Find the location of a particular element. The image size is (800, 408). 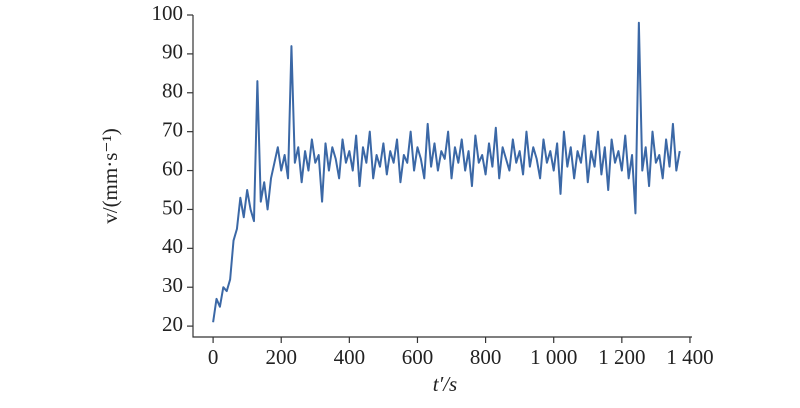

y-tick-label: 70 is located at coordinates (172, 129).